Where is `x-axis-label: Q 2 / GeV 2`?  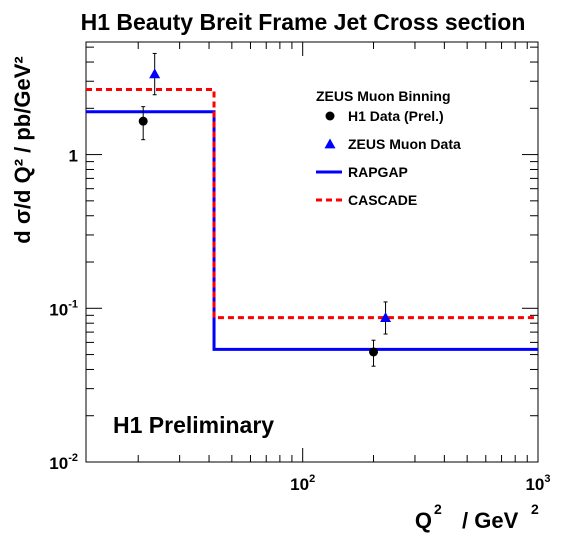 x-axis-label: Q 2 / GeV 2 is located at coordinates (477, 517).